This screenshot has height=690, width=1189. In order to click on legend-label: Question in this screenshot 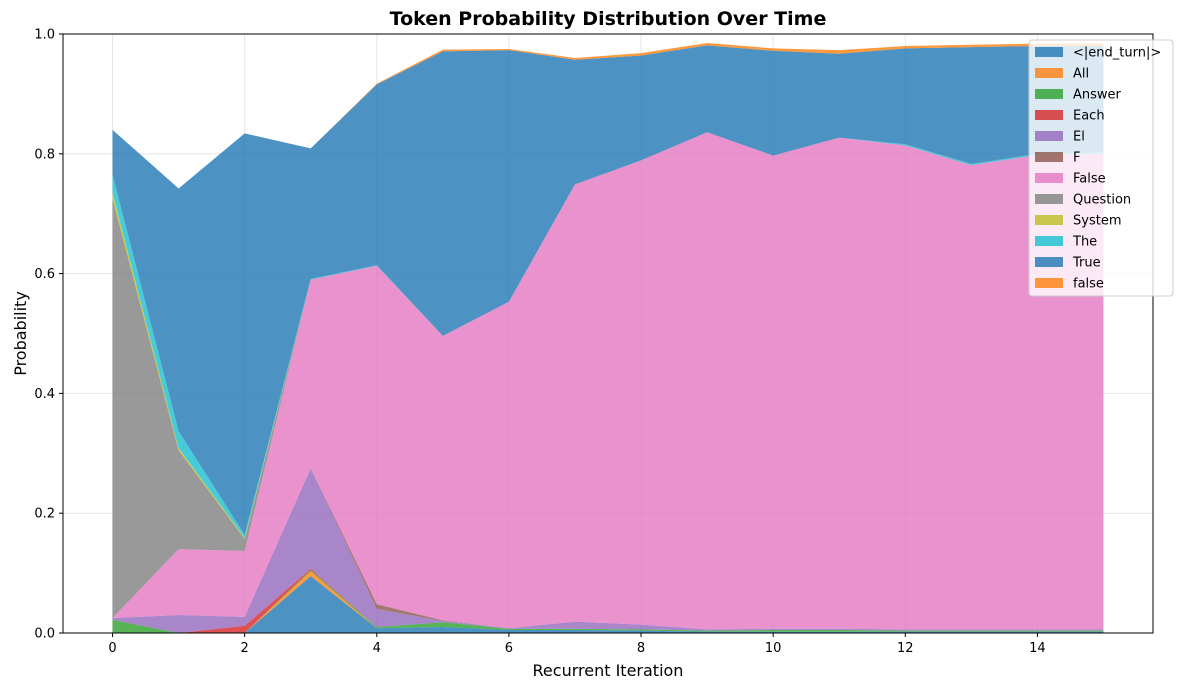, I will do `click(1102, 200)`.